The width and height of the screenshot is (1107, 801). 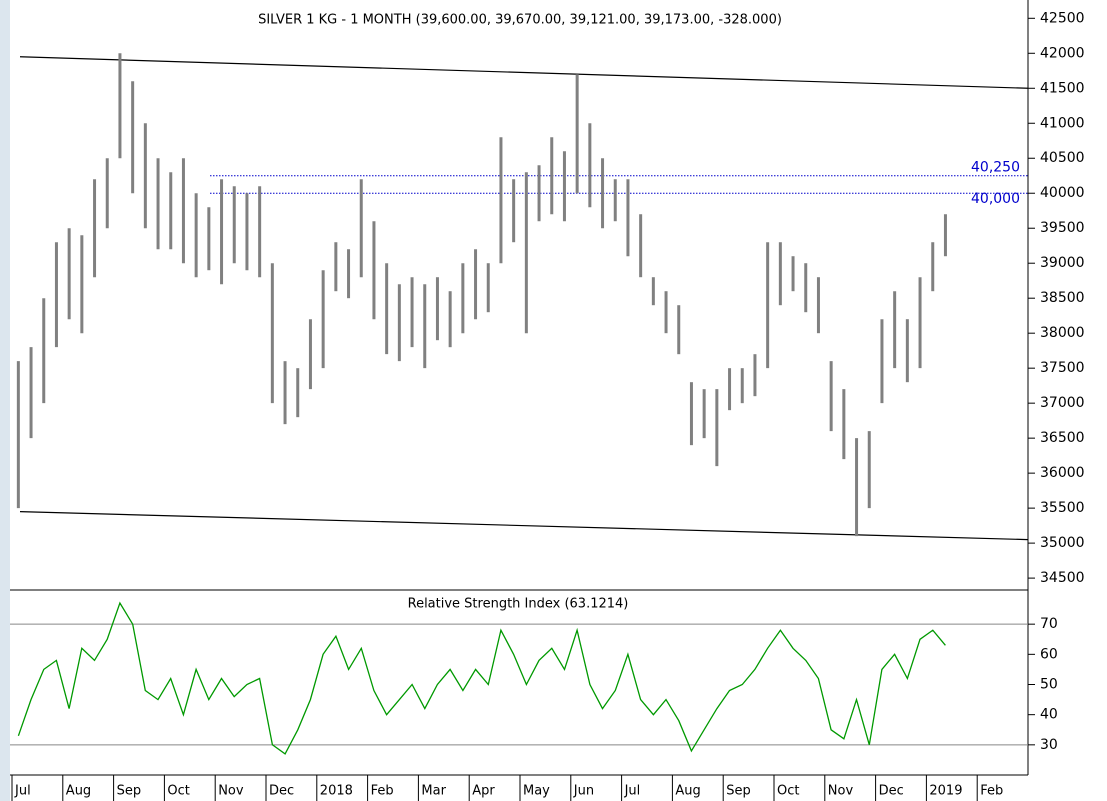 What do you see at coordinates (1049, 624) in the screenshot?
I see `y-tick-label: 70` at bounding box center [1049, 624].